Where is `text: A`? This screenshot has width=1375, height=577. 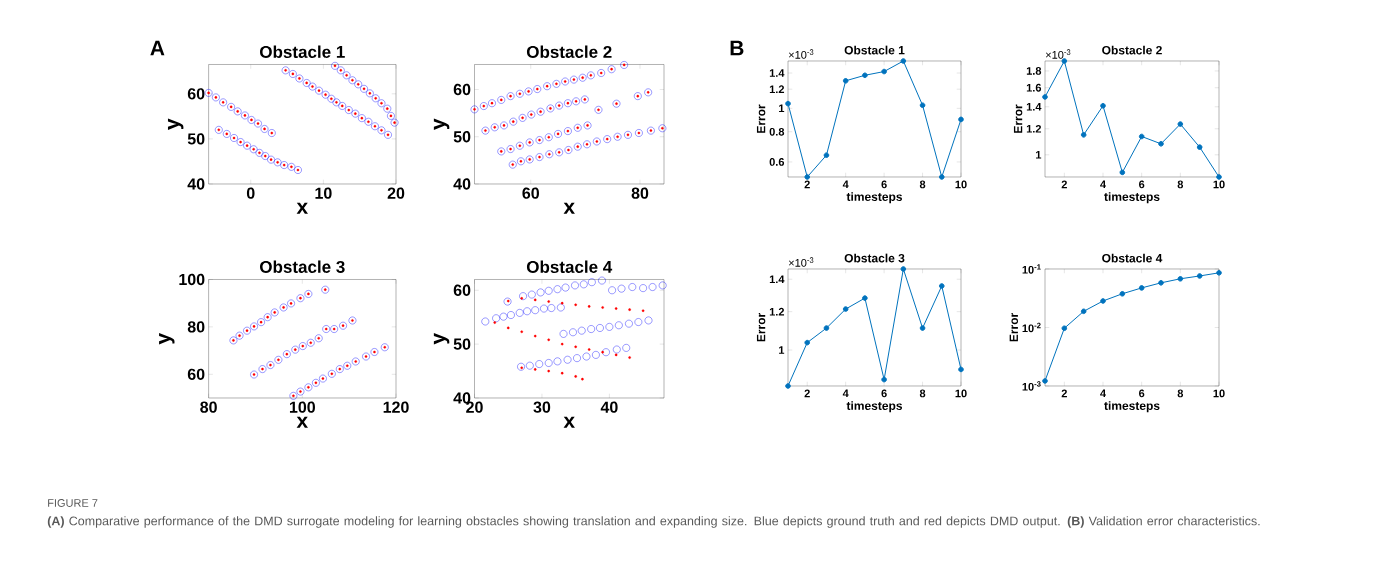 text: A is located at coordinates (157, 48).